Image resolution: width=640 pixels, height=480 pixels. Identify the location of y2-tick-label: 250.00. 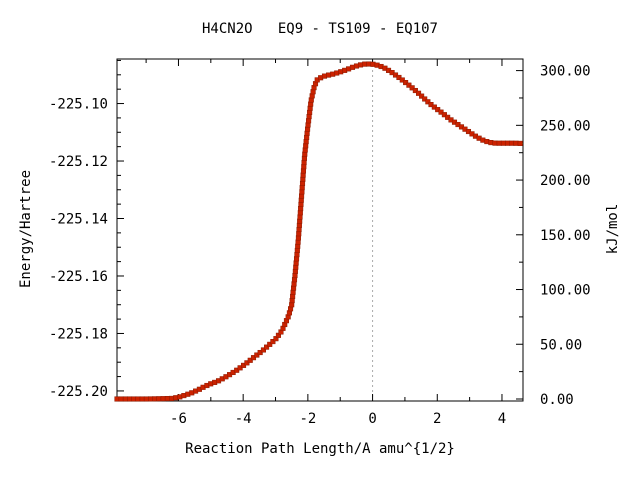
(565, 126).